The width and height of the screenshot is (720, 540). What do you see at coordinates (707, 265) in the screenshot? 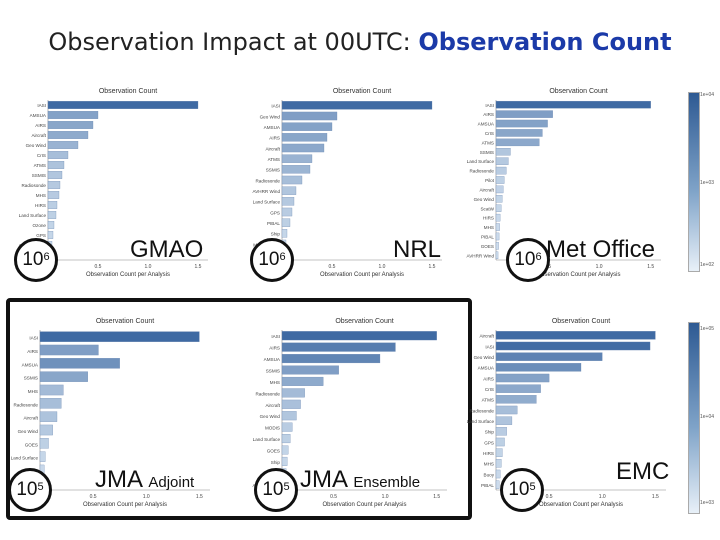
I see `colorbar-tick: 1e+02` at bounding box center [707, 265].